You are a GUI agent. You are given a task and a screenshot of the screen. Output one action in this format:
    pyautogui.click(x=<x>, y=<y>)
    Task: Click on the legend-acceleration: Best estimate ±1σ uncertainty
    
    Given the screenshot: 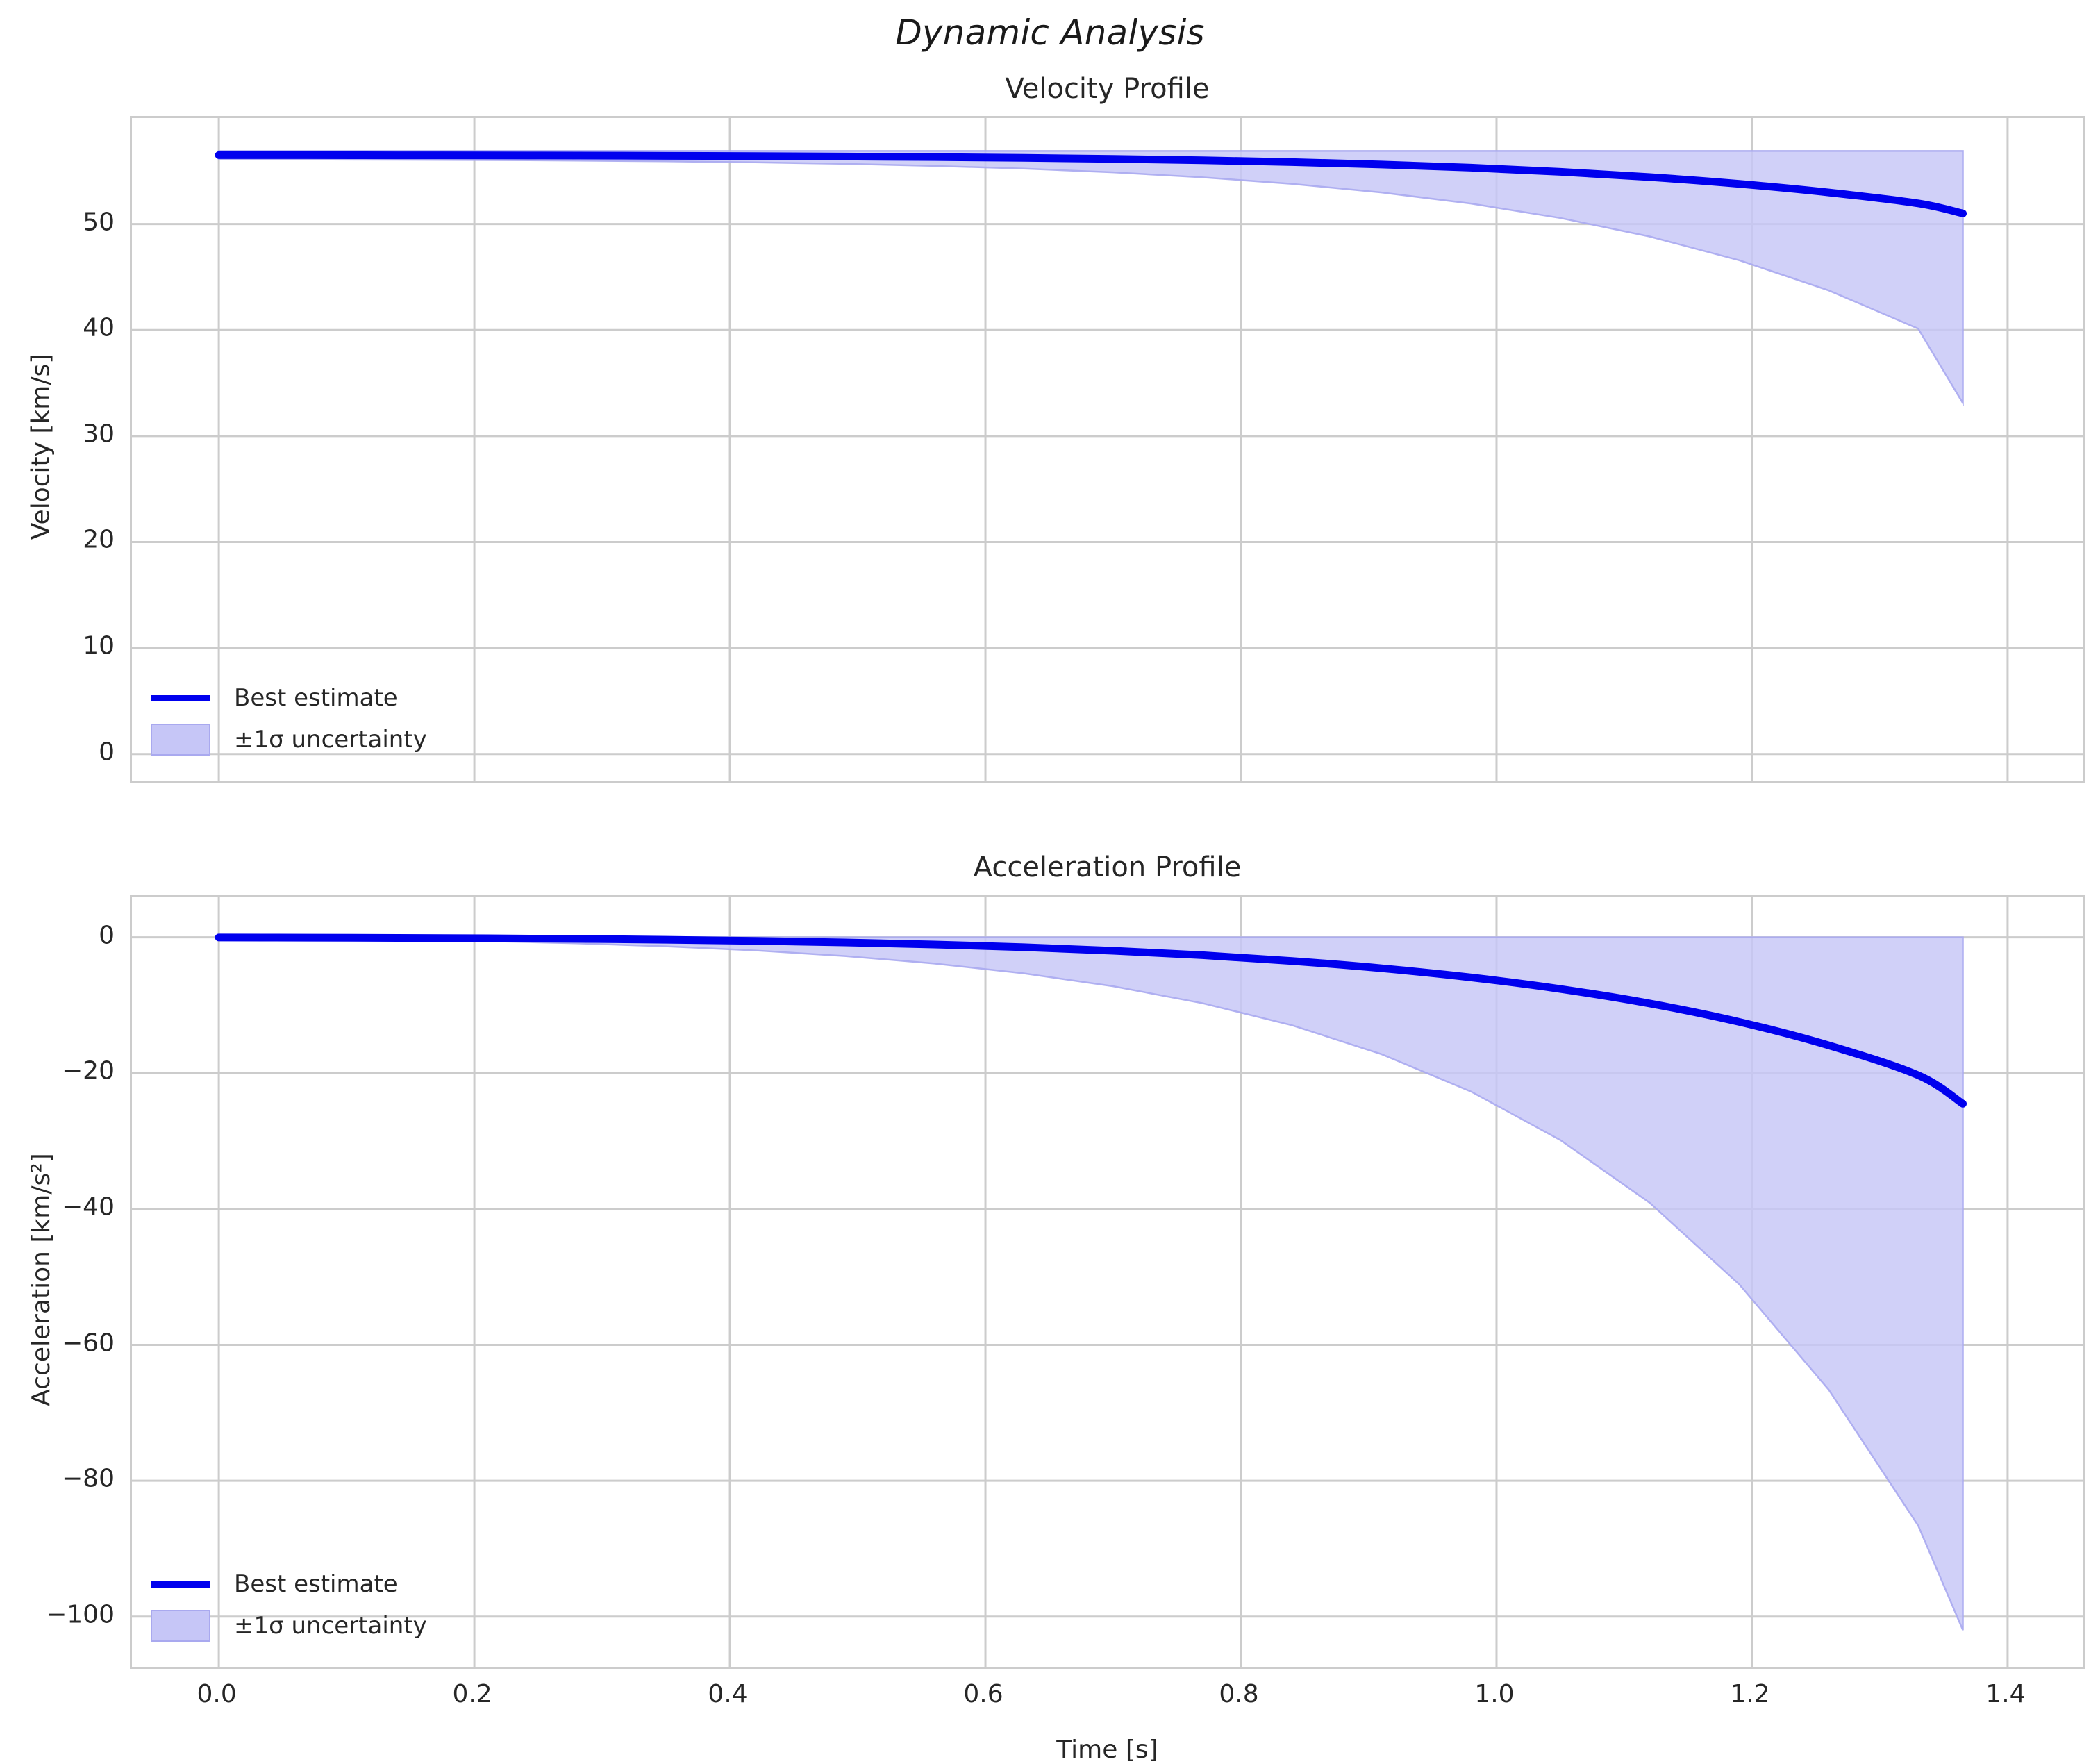 What is the action you would take?
    pyautogui.click(x=284, y=1605)
    